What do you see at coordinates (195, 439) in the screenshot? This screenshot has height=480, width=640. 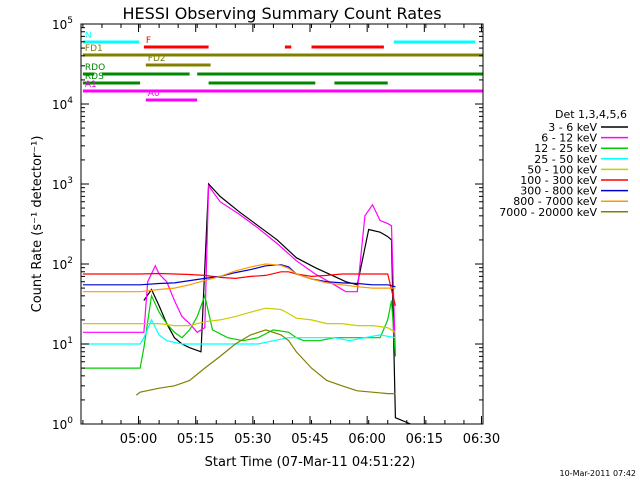 I see `x-tick-label-1: 05:15` at bounding box center [195, 439].